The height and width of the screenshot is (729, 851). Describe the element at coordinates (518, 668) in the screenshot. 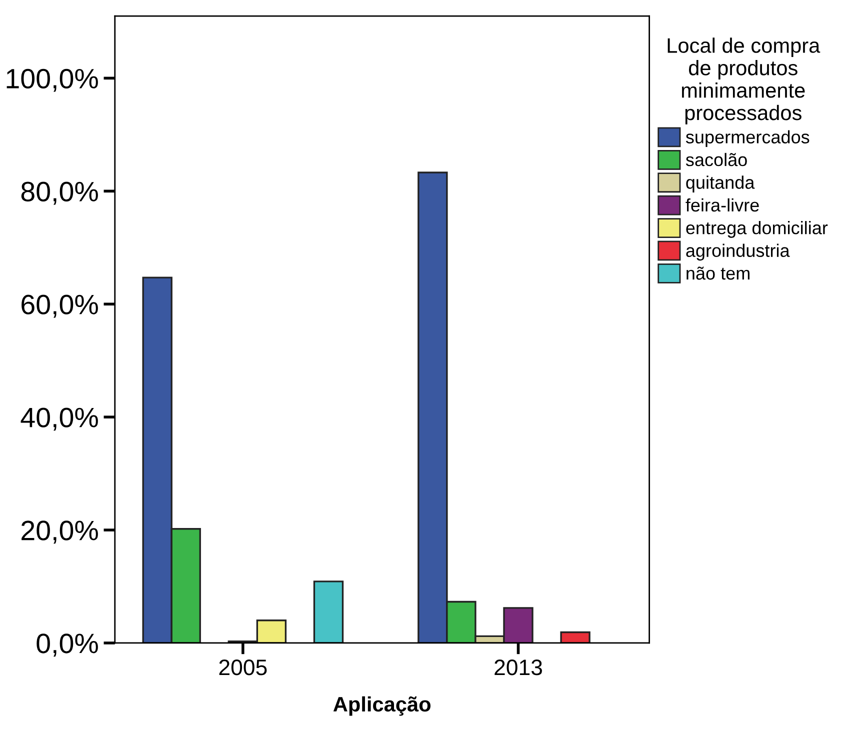

I see `x-tick-label: 2013` at that location.